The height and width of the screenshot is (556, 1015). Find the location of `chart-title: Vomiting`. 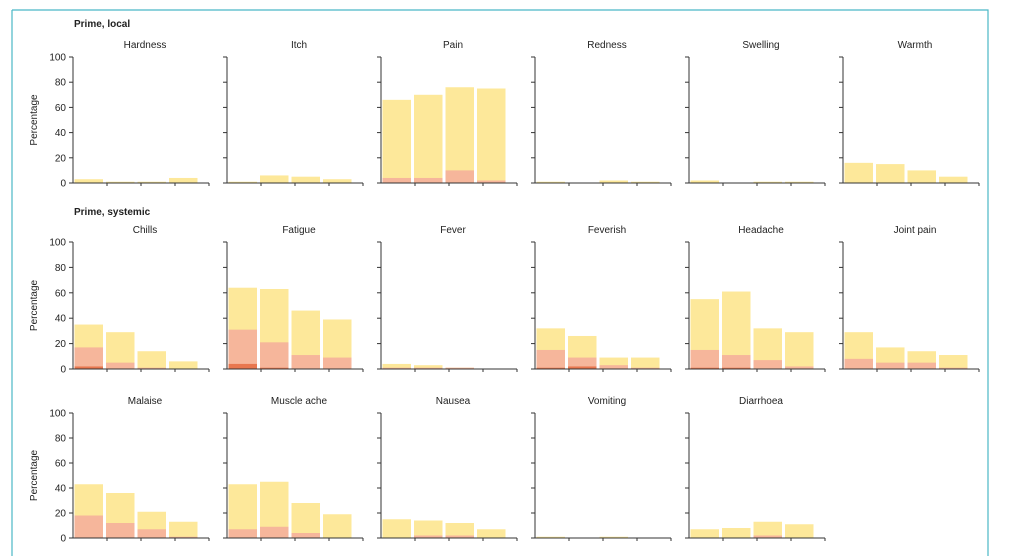

chart-title: Vomiting is located at coordinates (607, 401).